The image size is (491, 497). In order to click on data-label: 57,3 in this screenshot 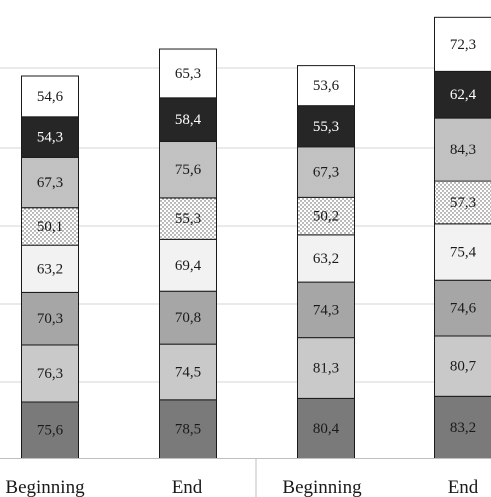, I will do `click(463, 203)`.